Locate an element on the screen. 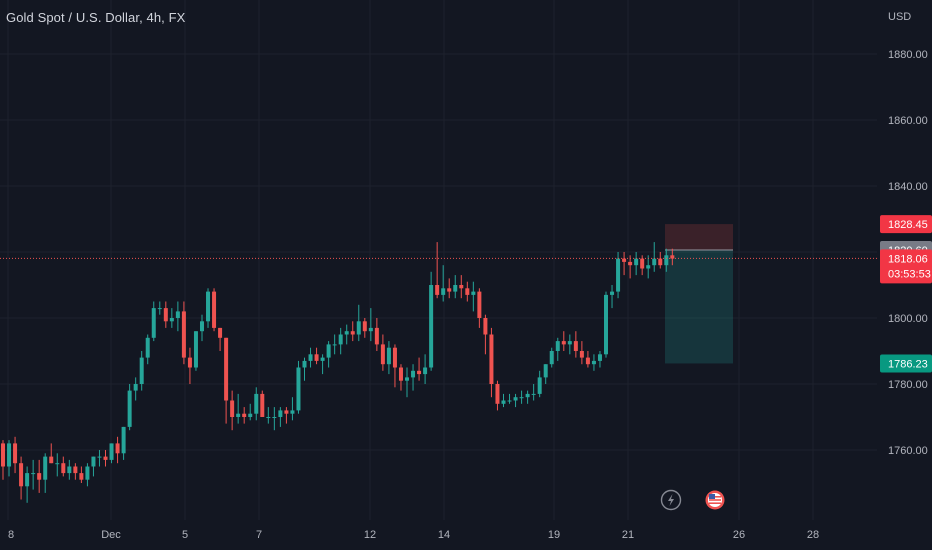 This screenshot has width=932, height=550. time-tick-label: 7 is located at coordinates (259, 535).